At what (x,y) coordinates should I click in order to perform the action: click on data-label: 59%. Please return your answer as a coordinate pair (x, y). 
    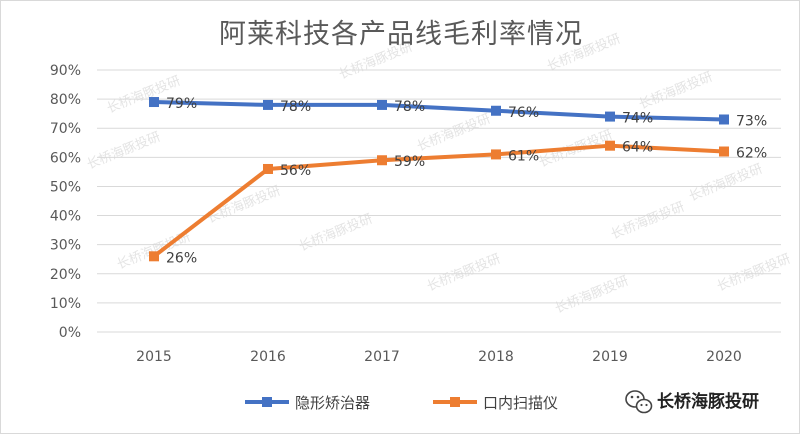
    Looking at the image, I should click on (409, 162).